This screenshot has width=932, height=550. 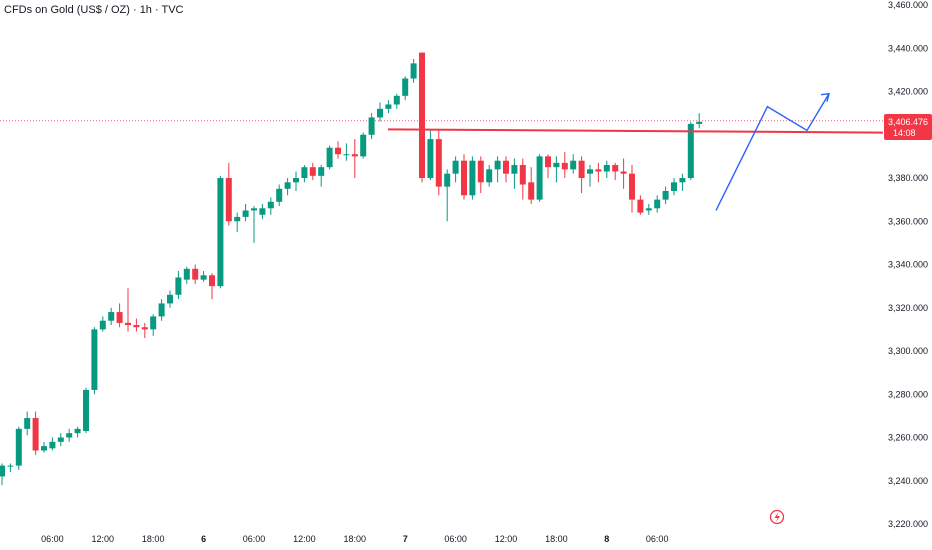 What do you see at coordinates (405, 539) in the screenshot?
I see `x-tick-label: 7` at bounding box center [405, 539].